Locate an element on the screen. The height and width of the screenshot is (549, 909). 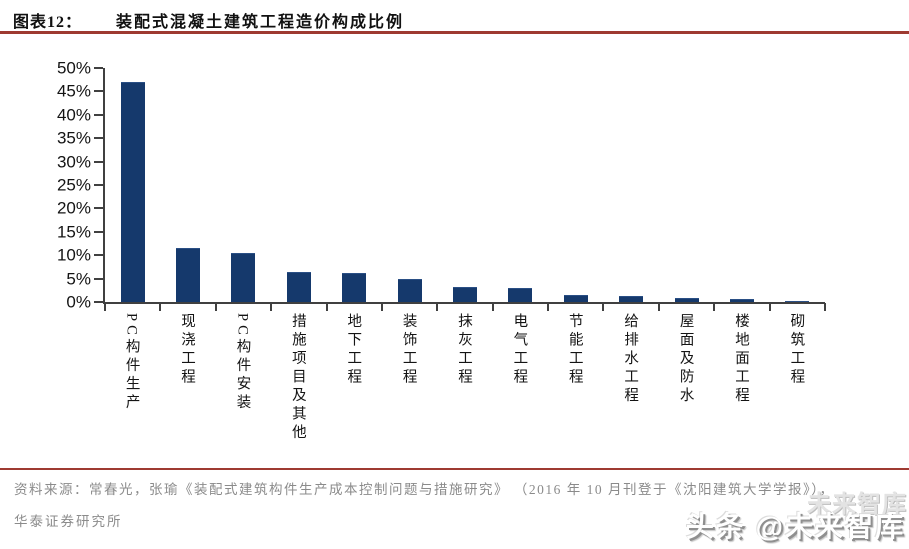
x-label-cell: 现浇工程 is located at coordinates (185, 378).